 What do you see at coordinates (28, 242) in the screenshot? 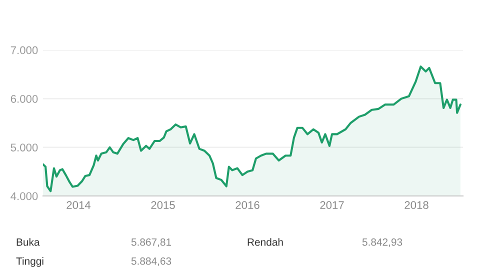
I see `text: Buka` at bounding box center [28, 242].